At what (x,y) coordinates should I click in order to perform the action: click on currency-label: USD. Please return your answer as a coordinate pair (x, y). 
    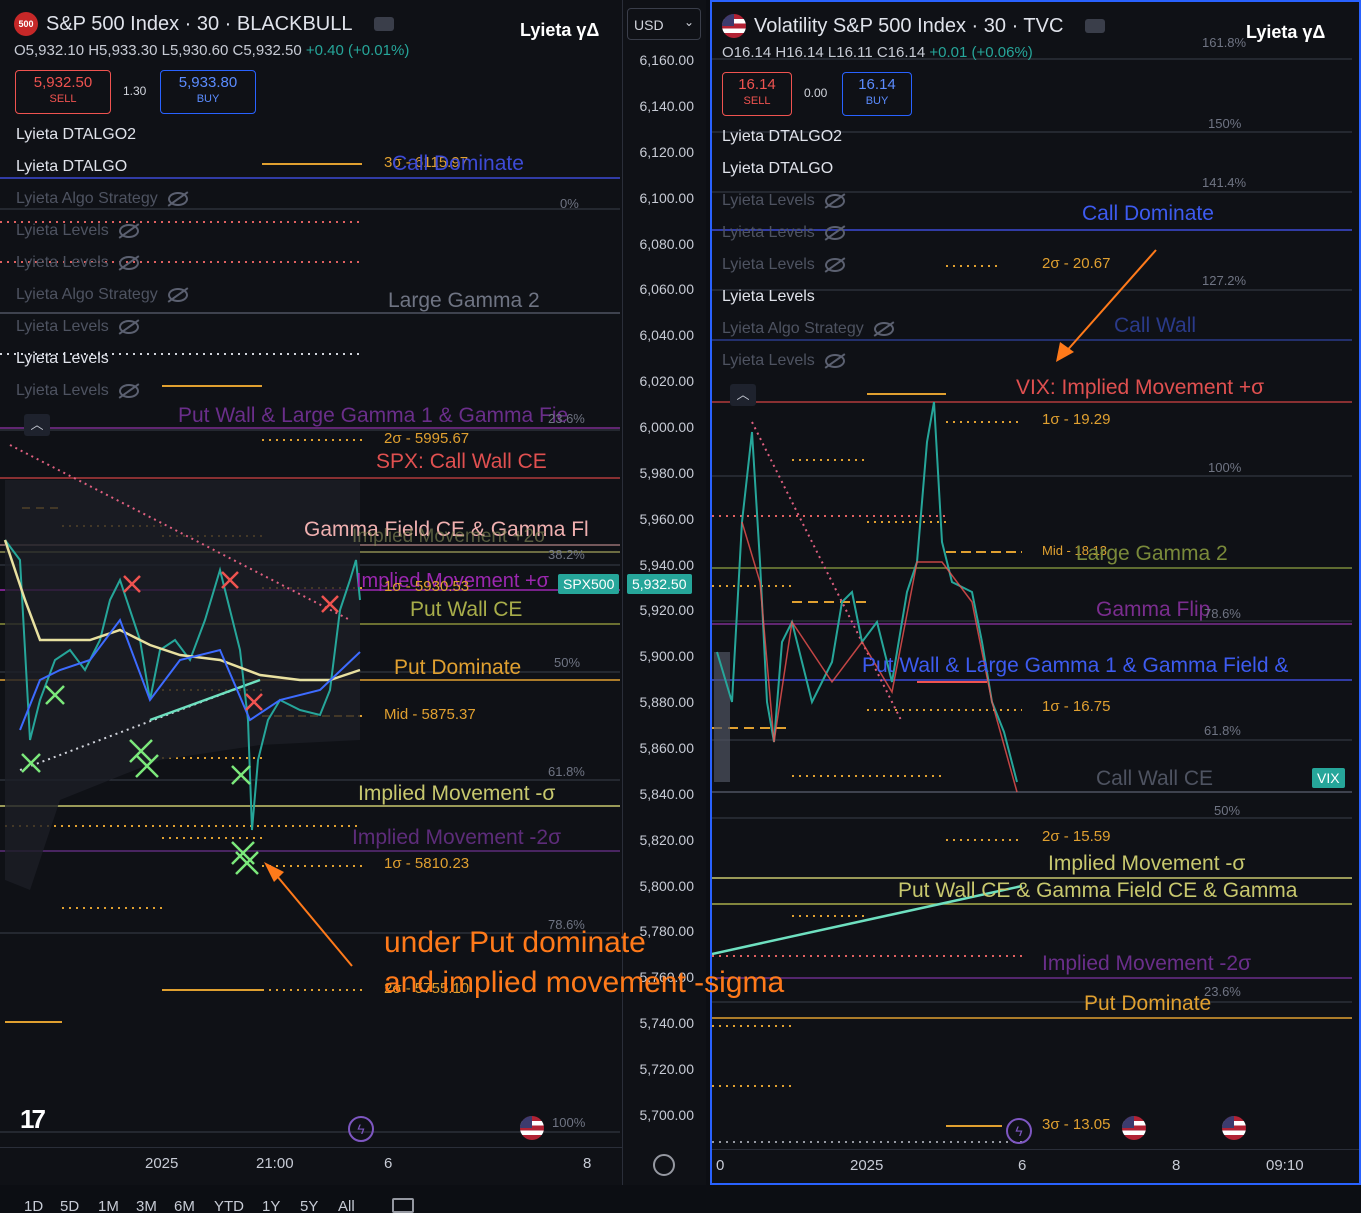
    Looking at the image, I should click on (649, 25).